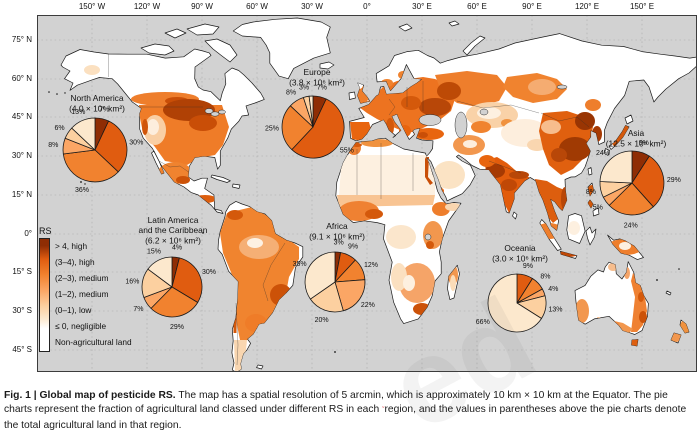  What do you see at coordinates (82, 278) in the screenshot?
I see `legend-item-c23: (2–3), medium` at bounding box center [82, 278].